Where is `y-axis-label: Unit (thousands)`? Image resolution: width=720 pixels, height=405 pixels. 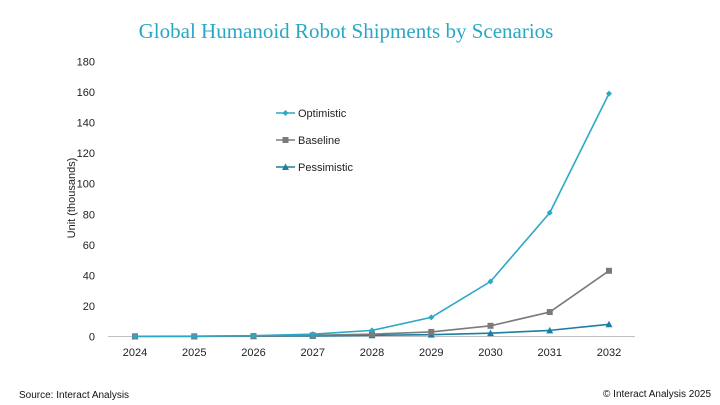
y-axis-label: Unit (thousands) is located at coordinates (72, 198).